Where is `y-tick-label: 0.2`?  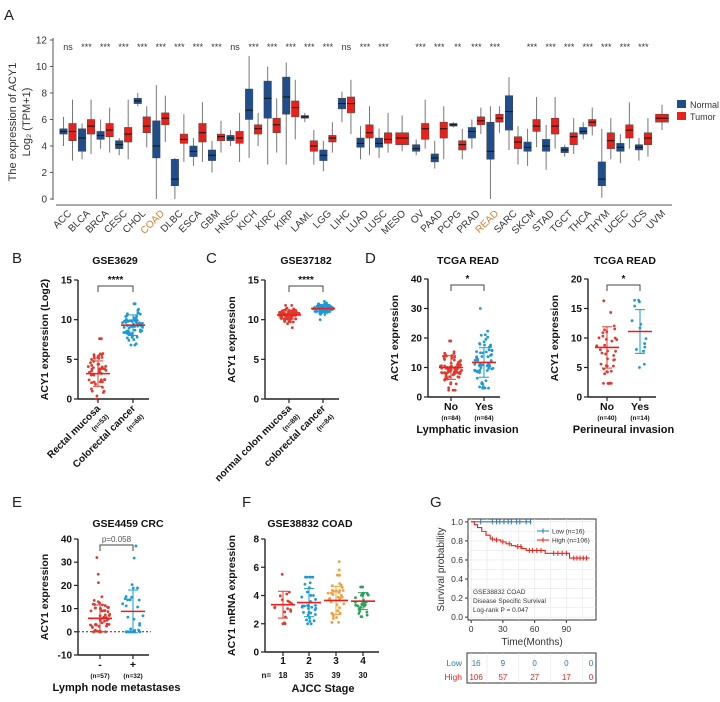
y-tick-label: 0.2 is located at coordinates (457, 598).